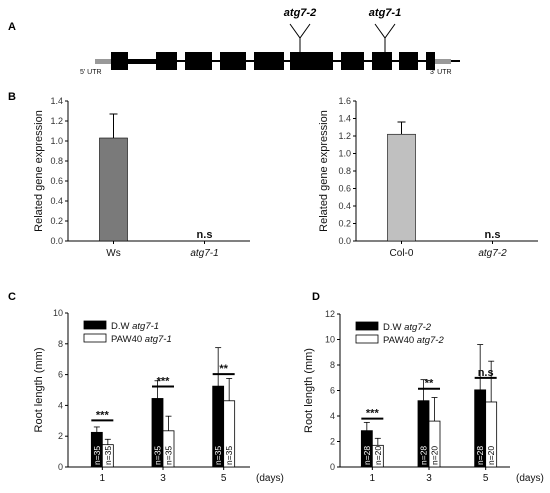  I want to click on insertion-atg7-1: atg7-1, so click(385, 30).